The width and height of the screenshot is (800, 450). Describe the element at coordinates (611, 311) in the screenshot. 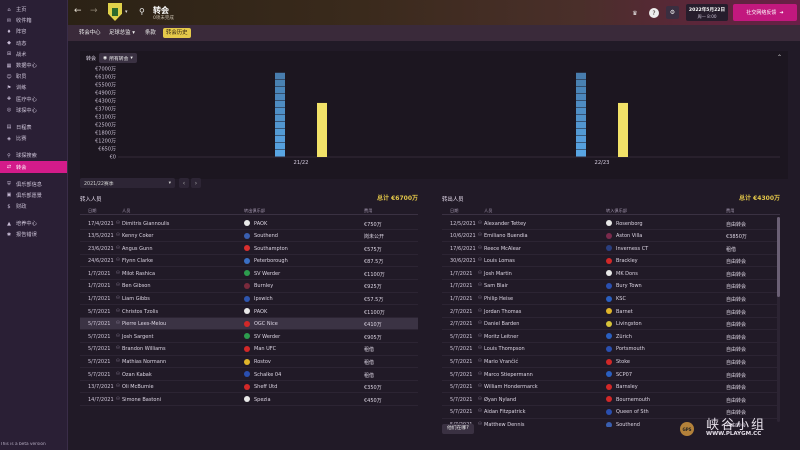

I see `table-row: 2/7/2021 ⚇ Jordan Thomas Barnet 自由转会` at that location.